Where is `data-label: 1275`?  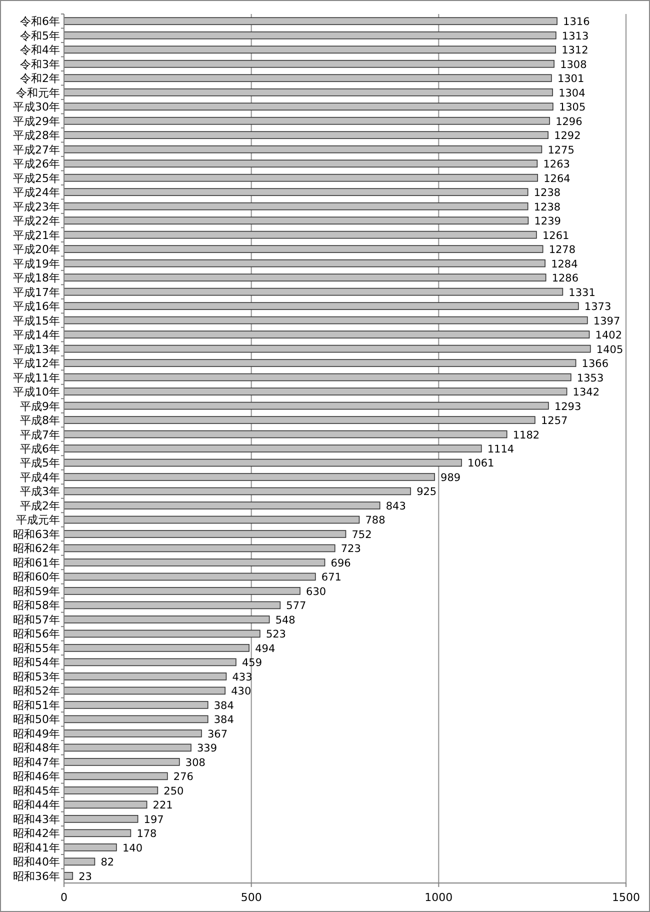
data-label: 1275 is located at coordinates (561, 150).